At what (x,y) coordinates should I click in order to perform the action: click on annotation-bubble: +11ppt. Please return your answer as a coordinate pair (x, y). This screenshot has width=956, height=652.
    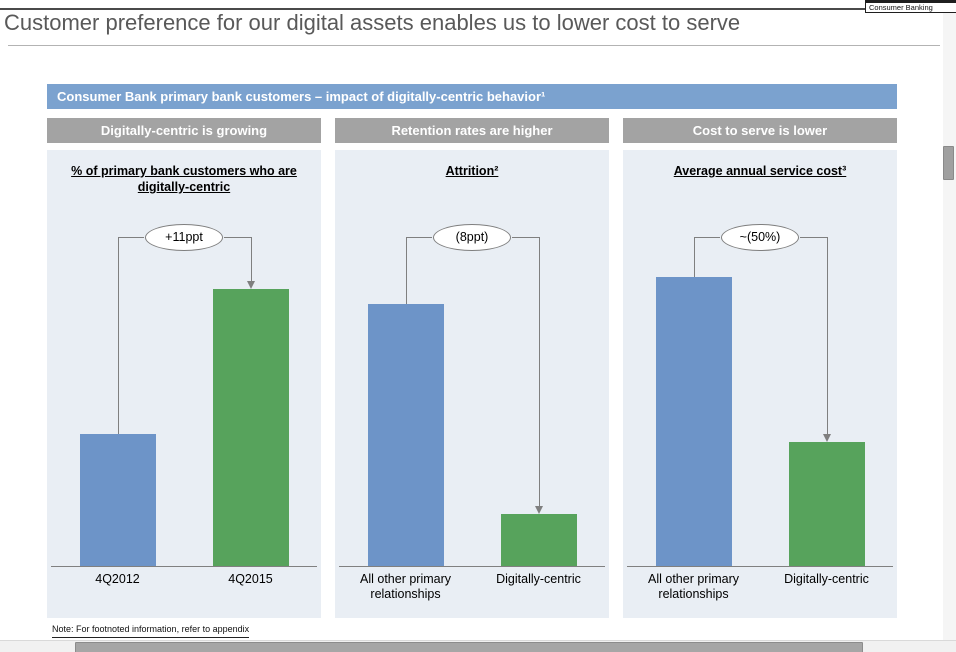
    Looking at the image, I should click on (184, 237).